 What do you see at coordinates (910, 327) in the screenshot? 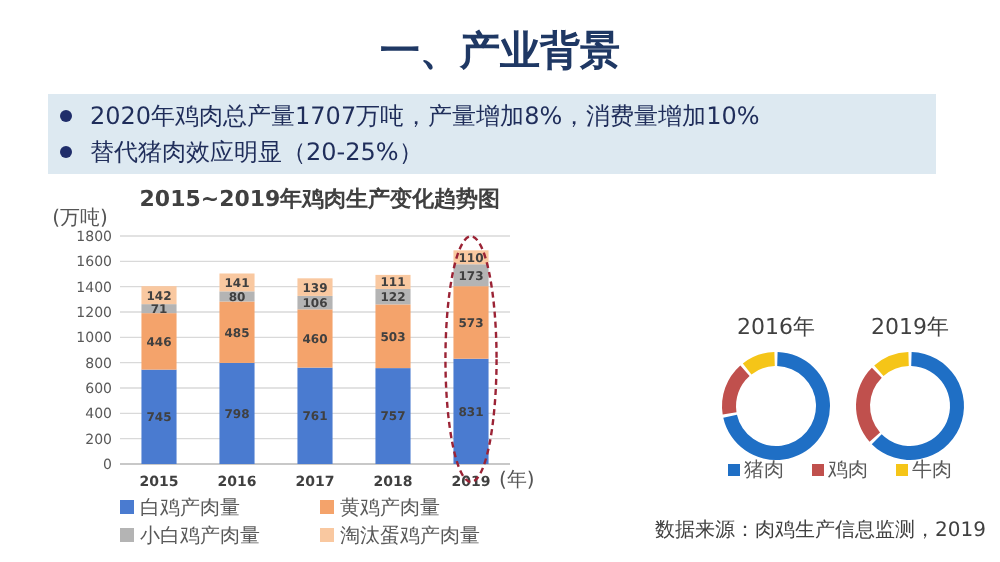
I see `chart-title: 2019年` at bounding box center [910, 327].